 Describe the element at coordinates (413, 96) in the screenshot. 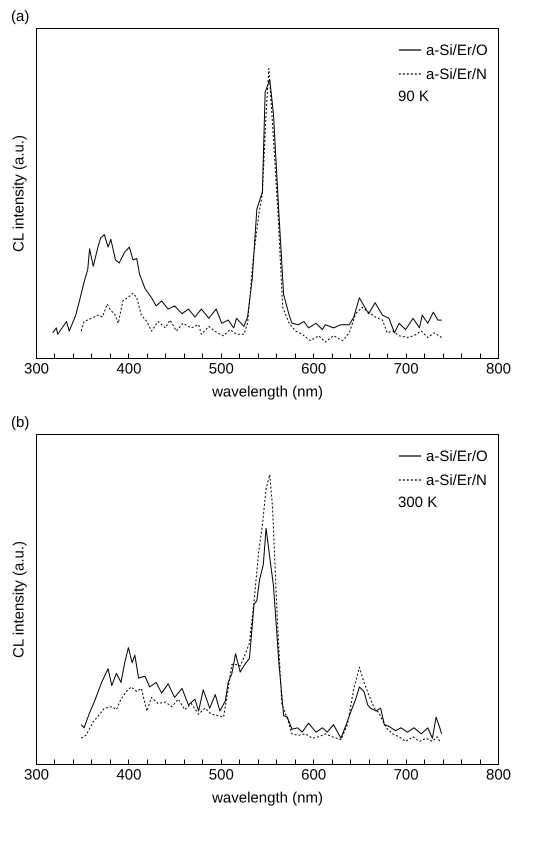

I see `annotation: 90 K` at that location.